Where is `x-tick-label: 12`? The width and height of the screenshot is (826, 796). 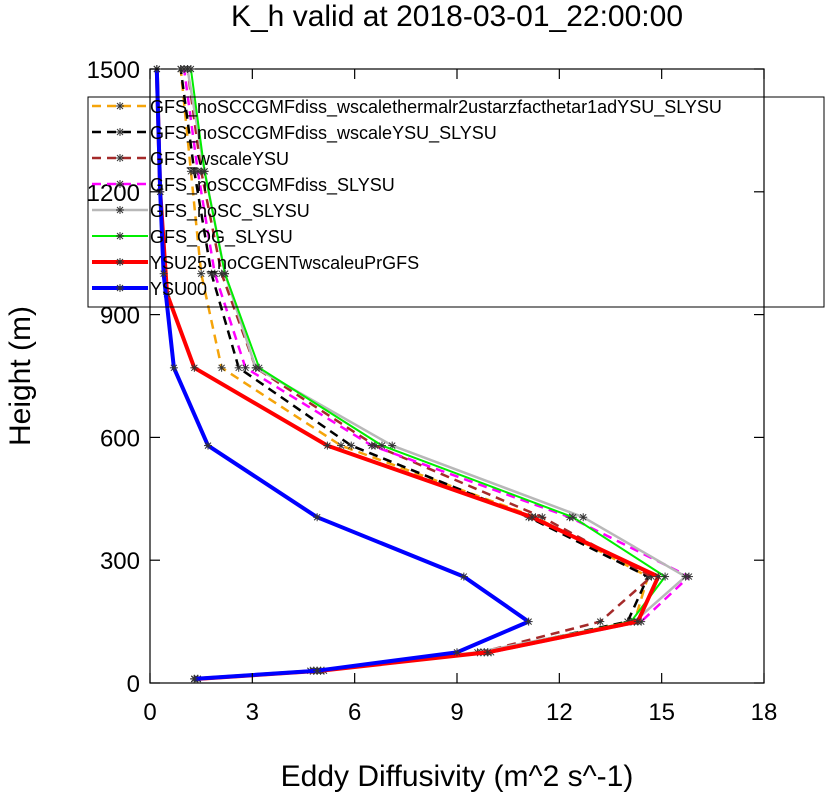 x-tick-label: 12 is located at coordinates (559, 712).